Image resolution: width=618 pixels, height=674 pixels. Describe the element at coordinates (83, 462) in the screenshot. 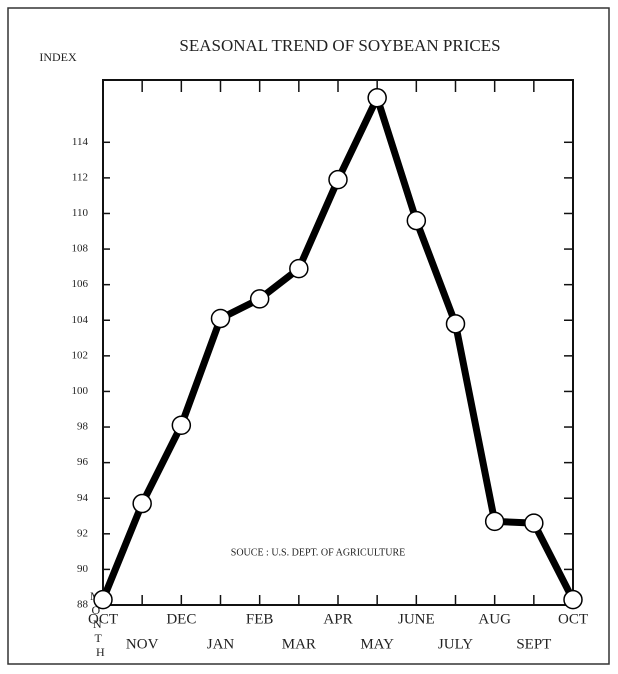

I see `y-tick-label: 96` at that location.